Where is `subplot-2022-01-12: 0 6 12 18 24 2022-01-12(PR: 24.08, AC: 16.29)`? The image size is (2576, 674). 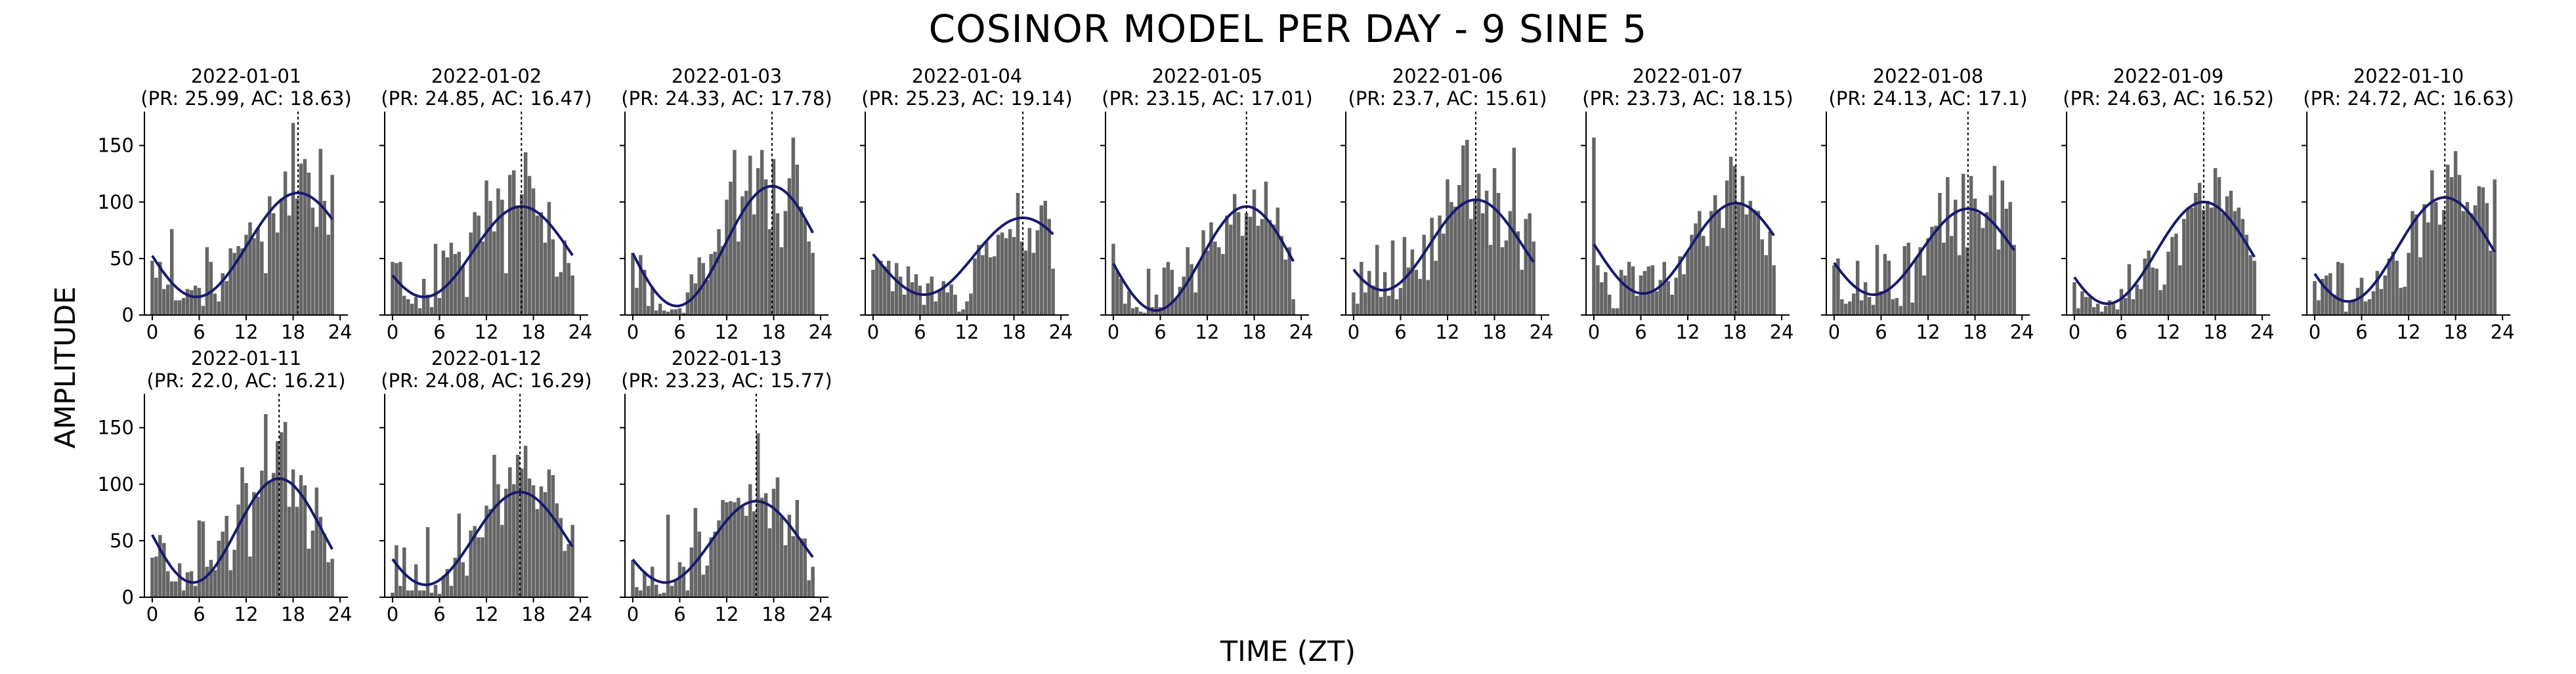 subplot-2022-01-12: 0 6 12 18 24 2022-01-12(PR: 24.08, AC: 16.29) is located at coordinates (486, 486).